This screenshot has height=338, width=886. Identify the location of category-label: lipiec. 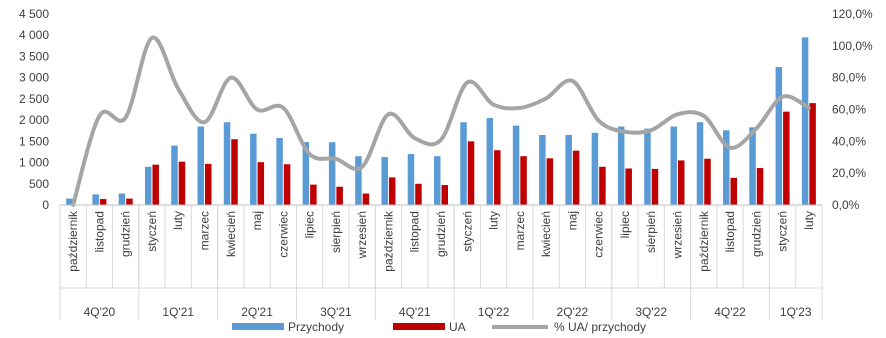
(310, 224).